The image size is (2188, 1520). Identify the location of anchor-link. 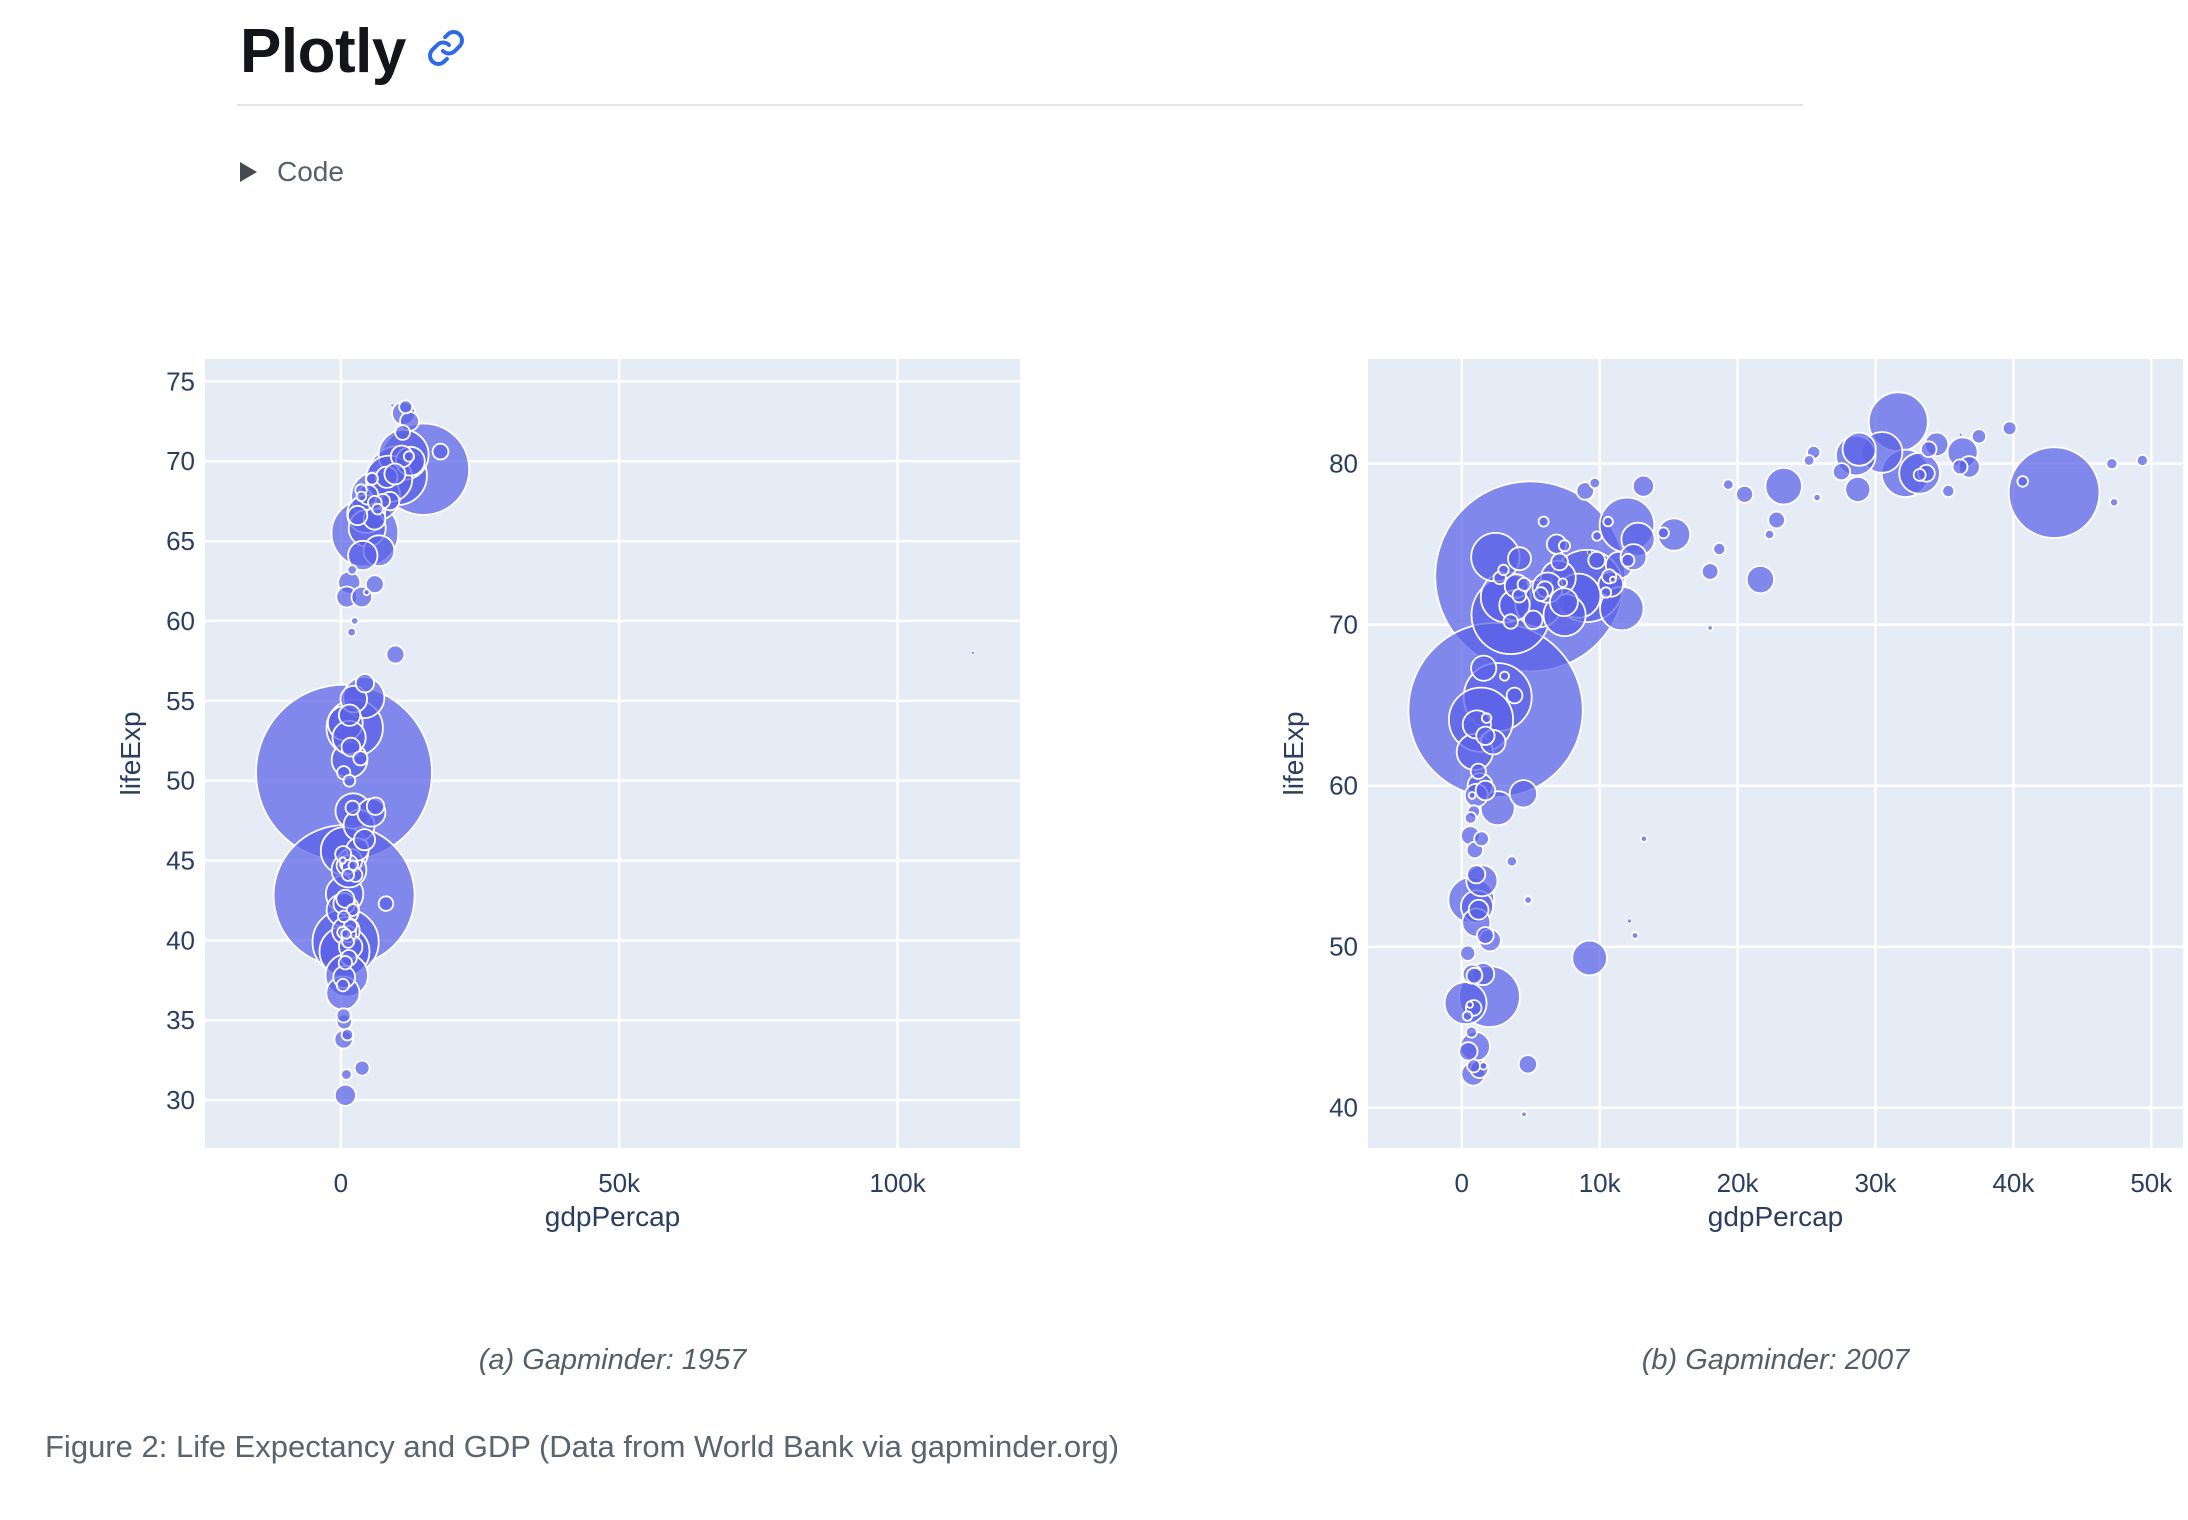
(446, 48).